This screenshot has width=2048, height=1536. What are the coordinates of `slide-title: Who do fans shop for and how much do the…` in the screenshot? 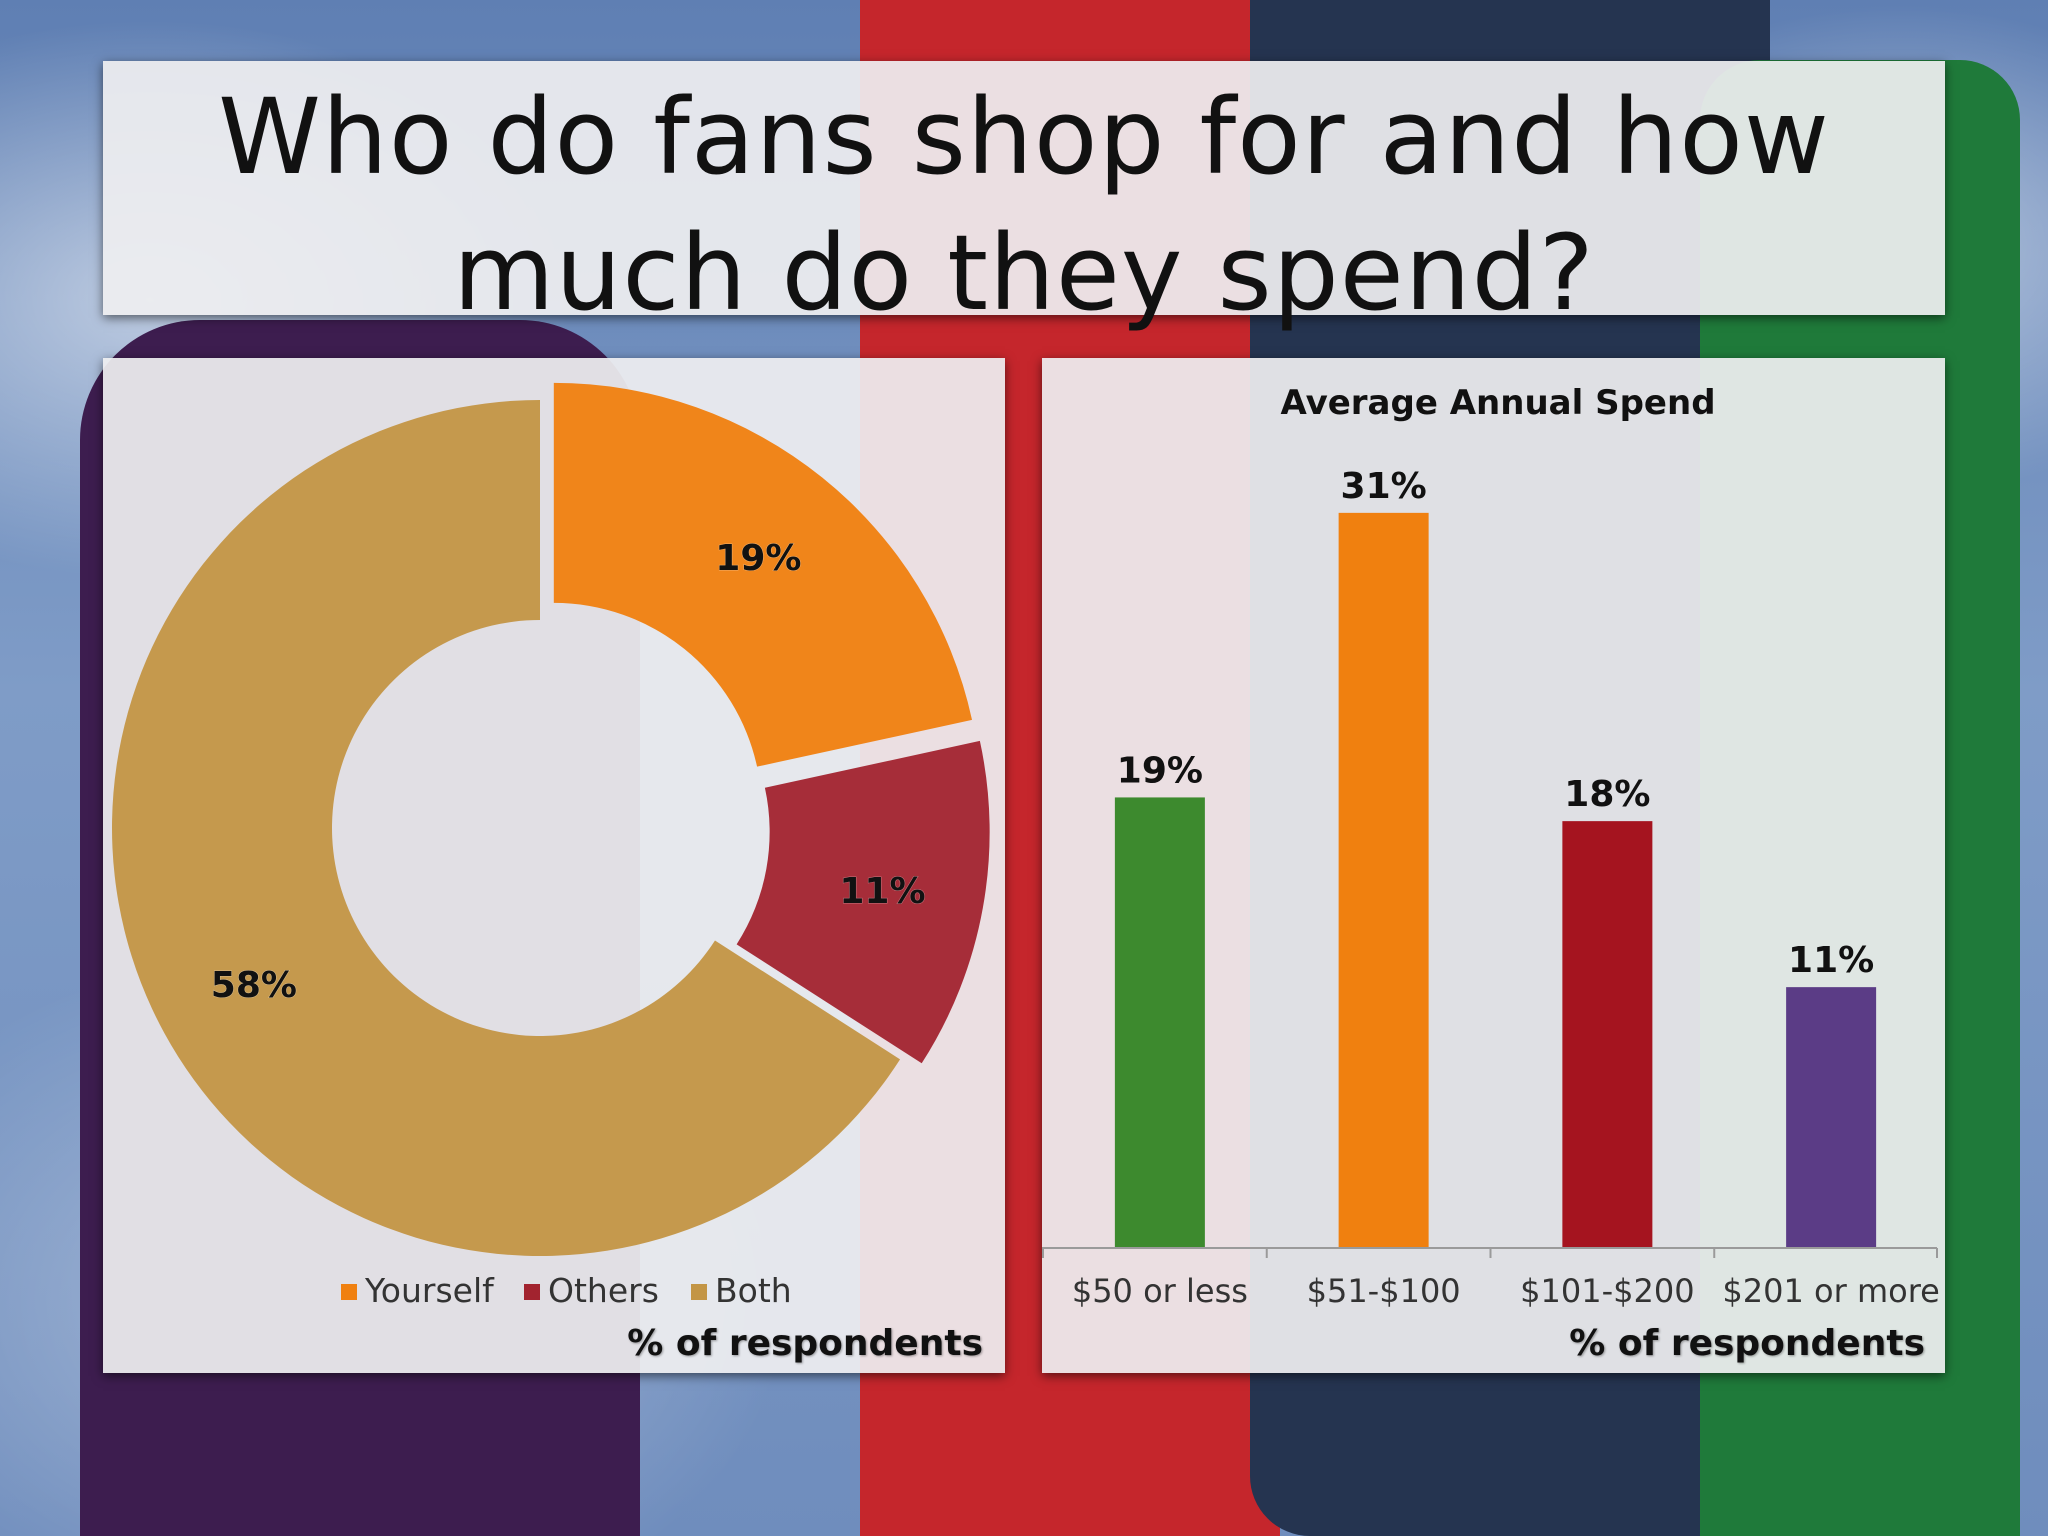 It's located at (1024, 205).